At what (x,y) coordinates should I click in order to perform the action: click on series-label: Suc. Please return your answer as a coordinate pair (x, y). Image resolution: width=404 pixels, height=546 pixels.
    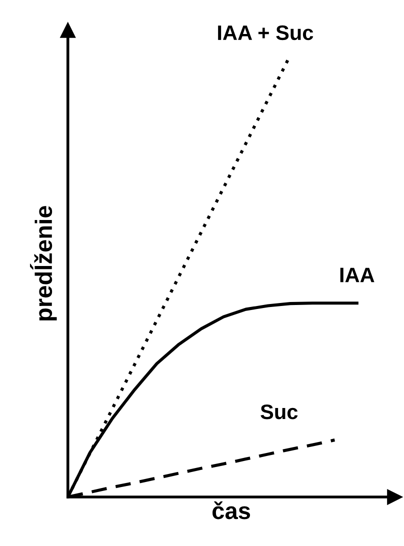
    Looking at the image, I should click on (279, 412).